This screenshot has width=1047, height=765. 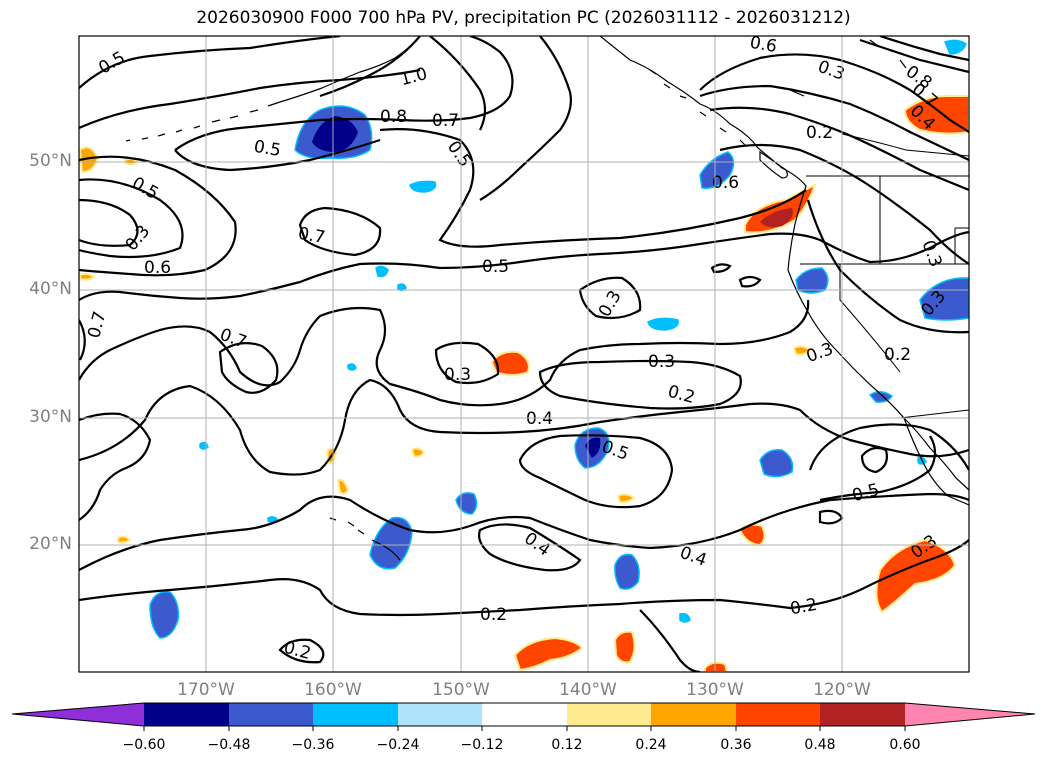 What do you see at coordinates (715, 690) in the screenshot?
I see `lon-label-130w: 130°W` at bounding box center [715, 690].